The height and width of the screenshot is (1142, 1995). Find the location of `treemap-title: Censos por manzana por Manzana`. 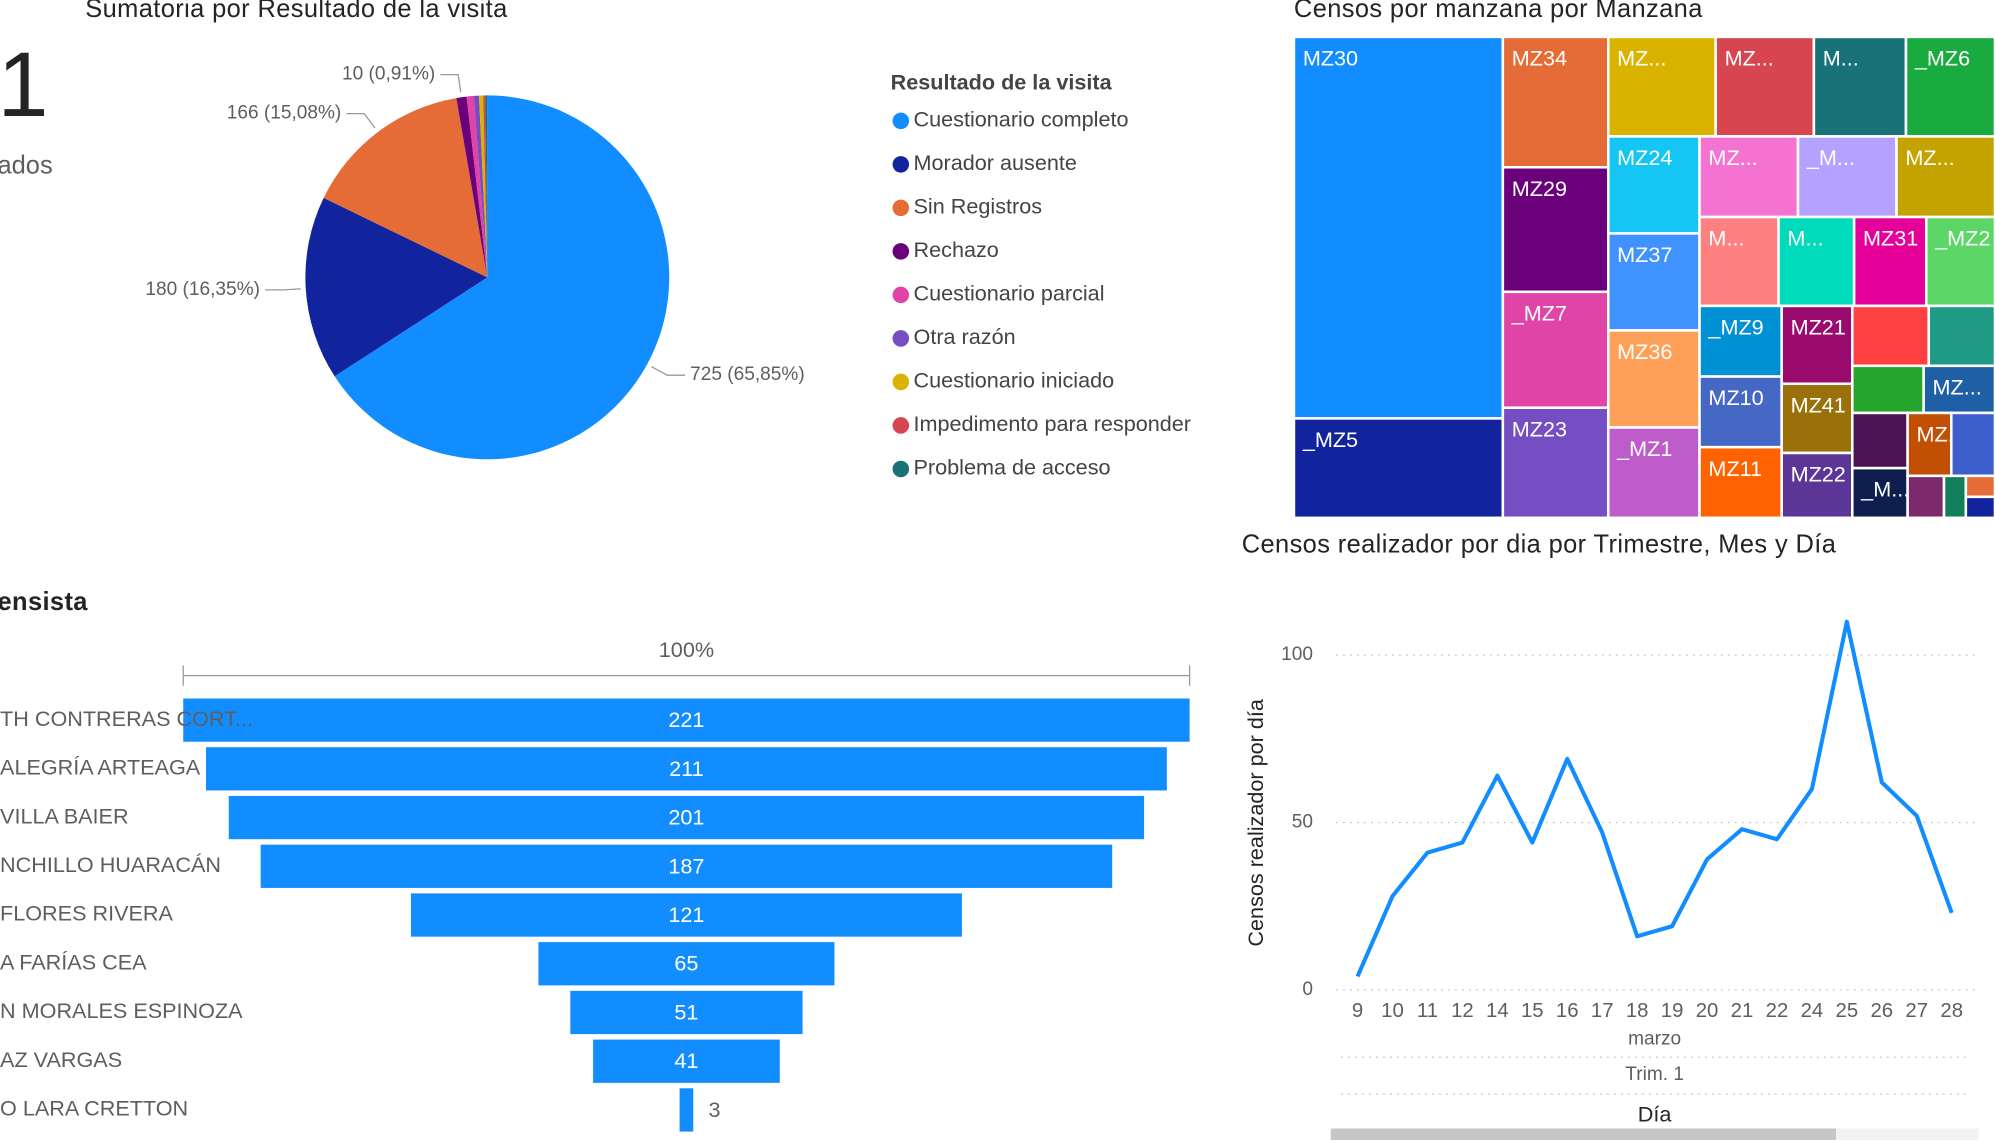

treemap-title: Censos por manzana por Manzana is located at coordinates (1498, 11).